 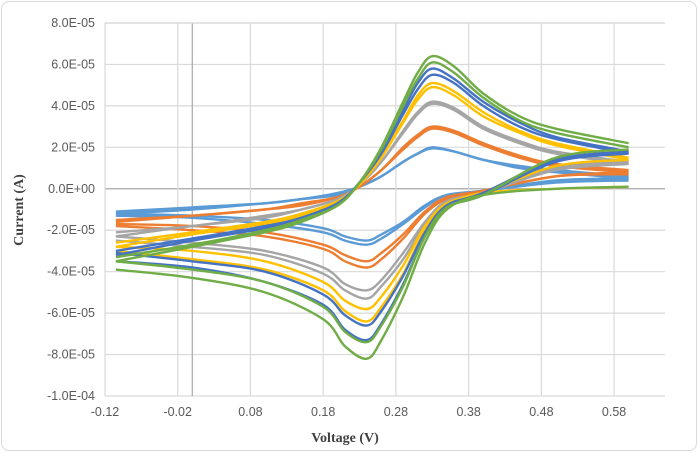 I want to click on x-tick-labels: -0.12 -0.02 0.08 0.18 0.28 0.38 0.48 0.58, so click(x=359, y=412).